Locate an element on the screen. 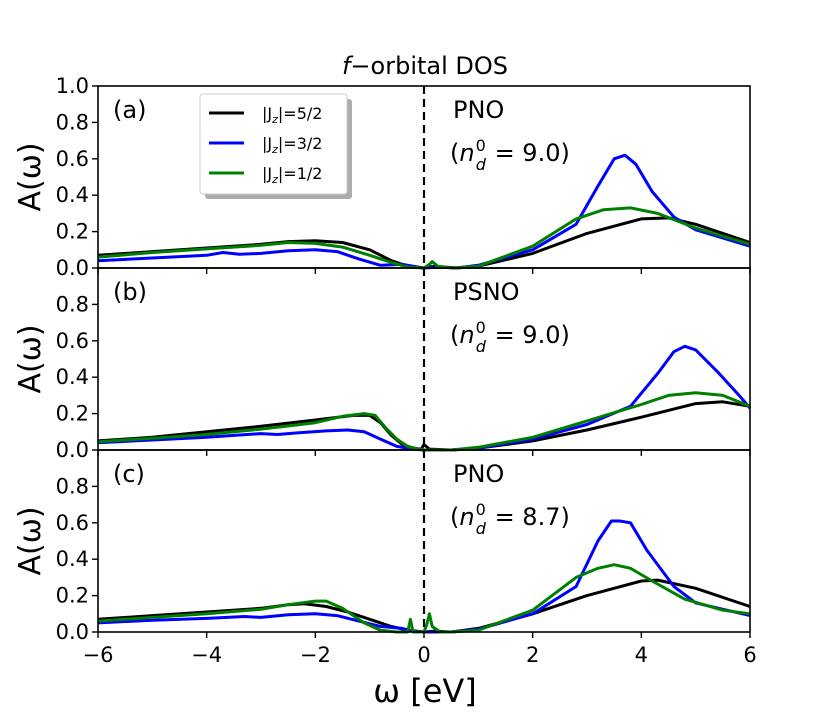  legend-label-2: |Jz|=3/2 is located at coordinates (292, 145).